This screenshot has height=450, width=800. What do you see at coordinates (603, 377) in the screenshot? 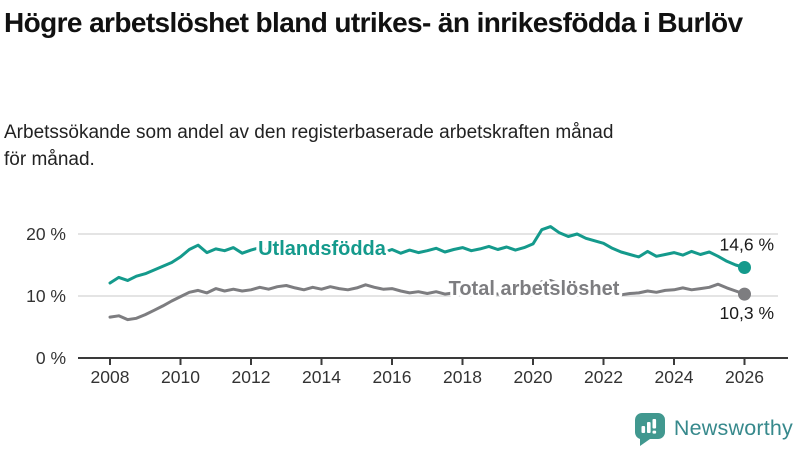
I see `x-tick-label: 2022` at bounding box center [603, 377].